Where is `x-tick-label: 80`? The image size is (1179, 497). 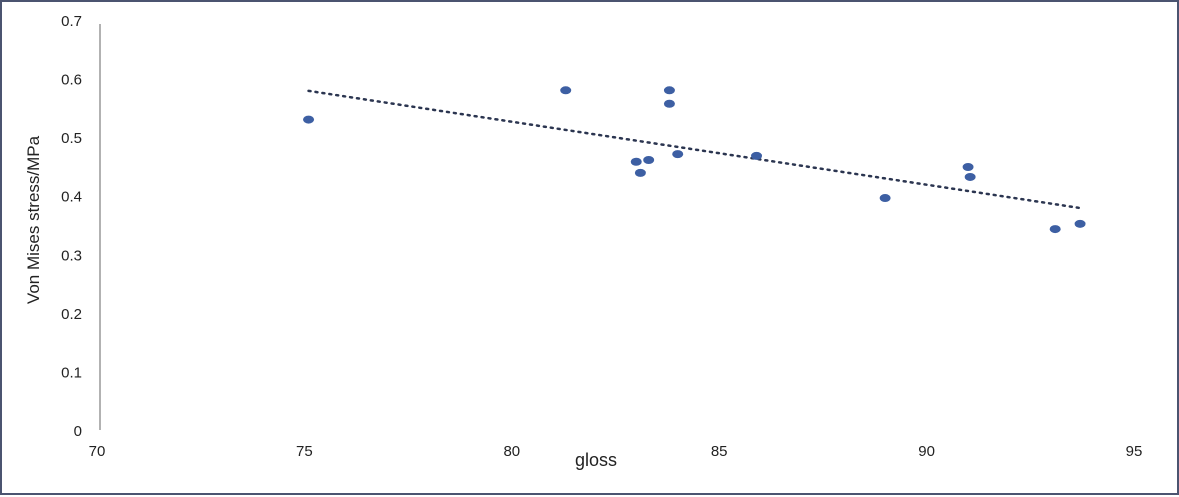
x-tick-label: 80 is located at coordinates (511, 451).